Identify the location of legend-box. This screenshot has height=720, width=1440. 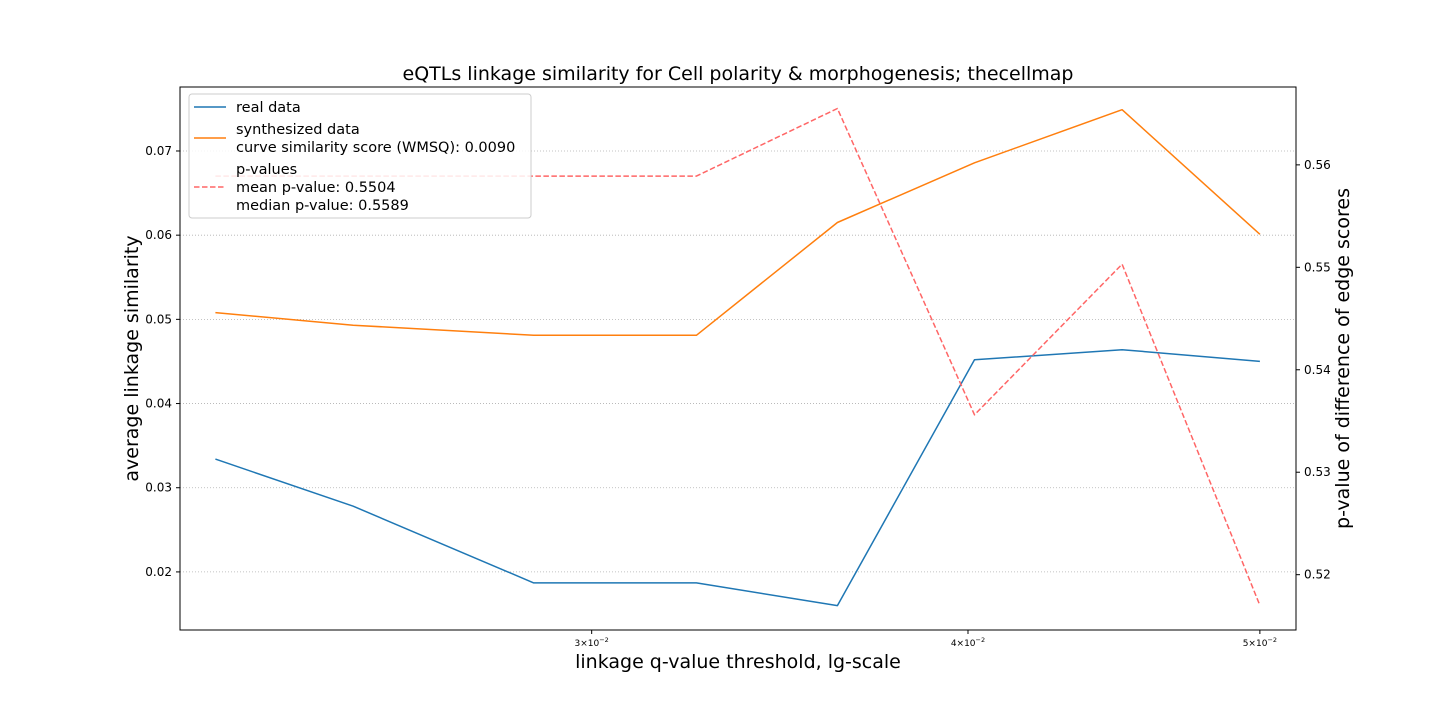
(360, 156).